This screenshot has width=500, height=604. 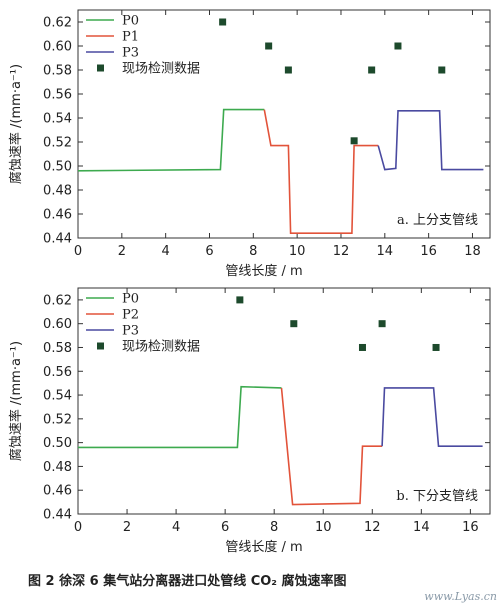 I want to click on figure-caption: 图 2 徐深 6 集气站分离器进口处管线 CO₂ 腐蚀速率图, so click(x=187, y=581).